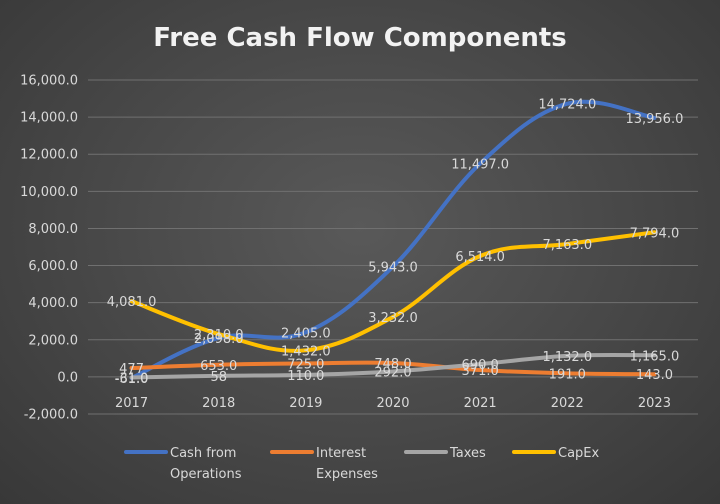  Describe the element at coordinates (567, 245) in the screenshot. I see `data-label: 7,163.0` at that location.